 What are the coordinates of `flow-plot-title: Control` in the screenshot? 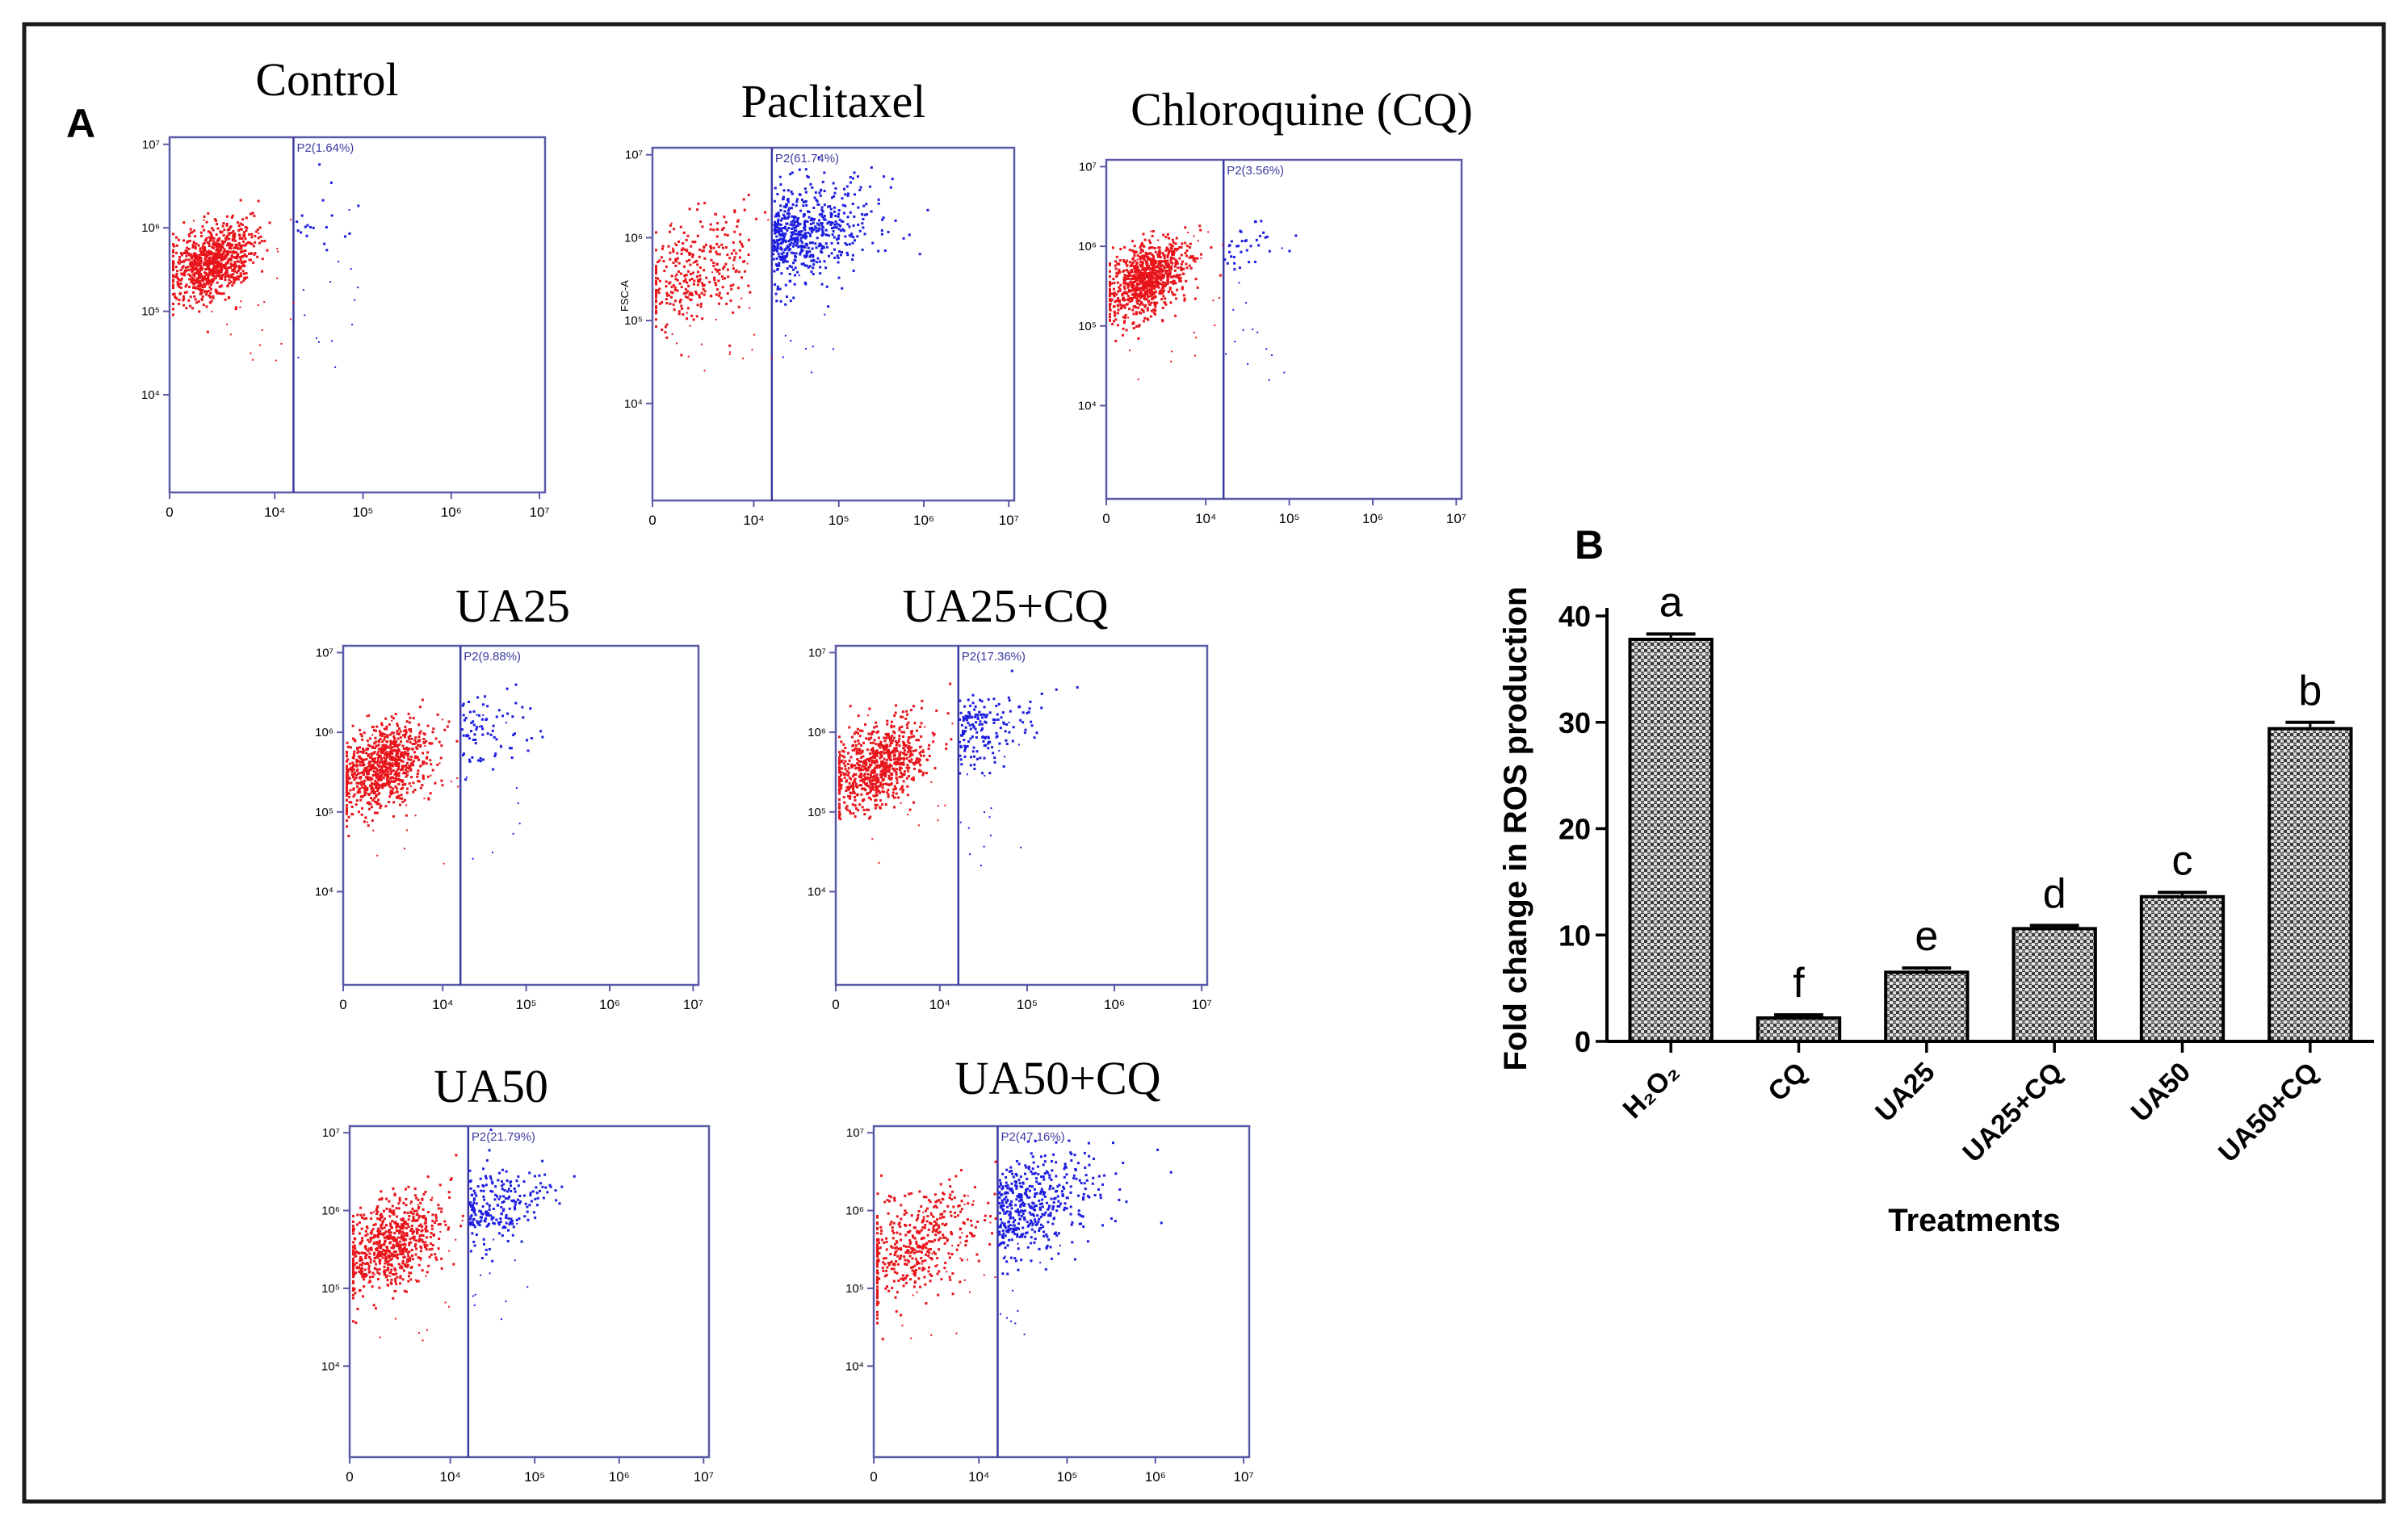 It's located at (326, 80).